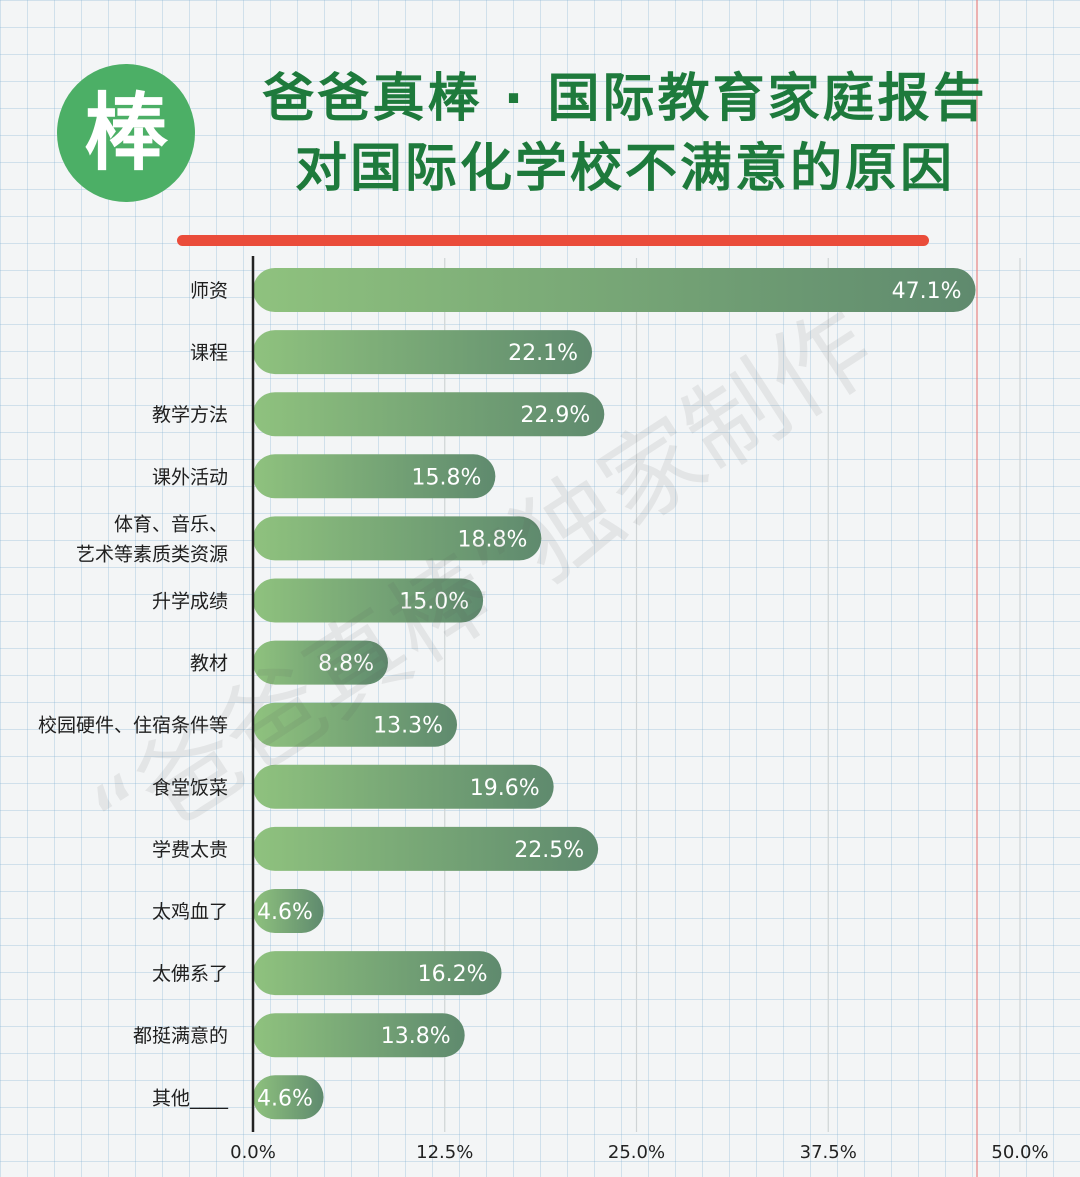  What do you see at coordinates (190, 477) in the screenshot?
I see `category-label: 课外活动` at bounding box center [190, 477].